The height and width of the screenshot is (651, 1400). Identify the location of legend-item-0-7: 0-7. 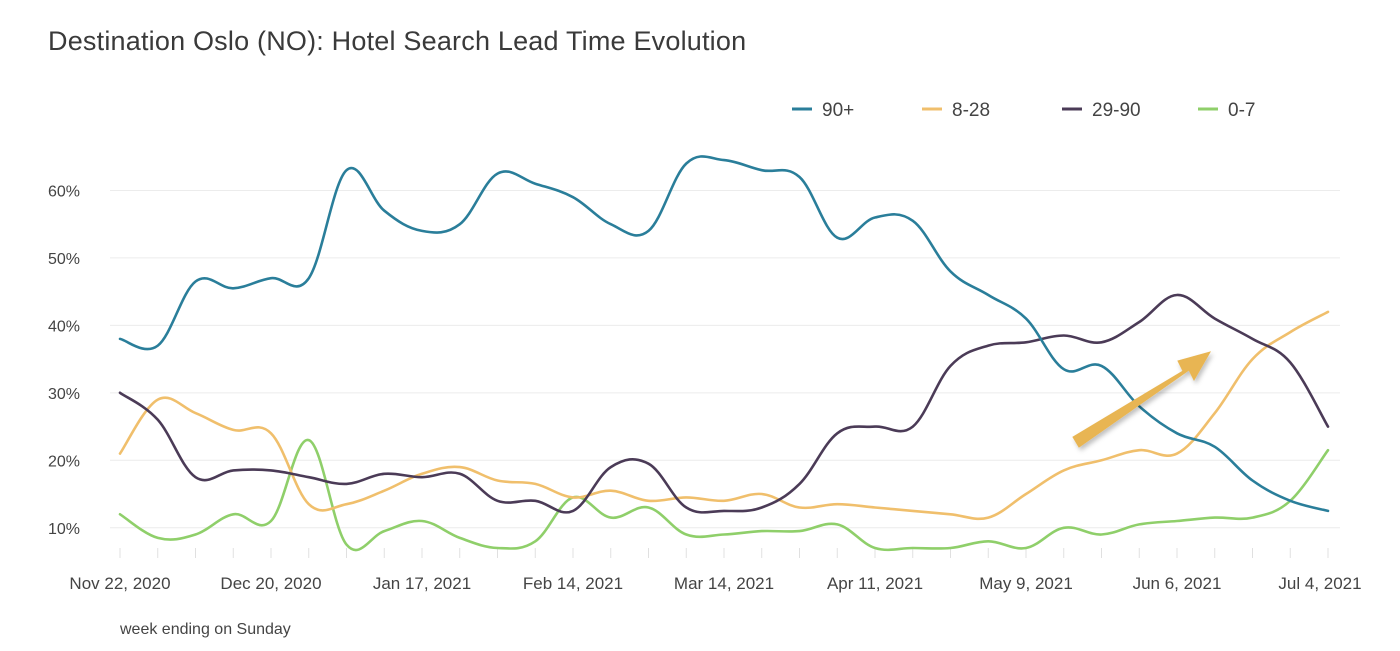
(1226, 110).